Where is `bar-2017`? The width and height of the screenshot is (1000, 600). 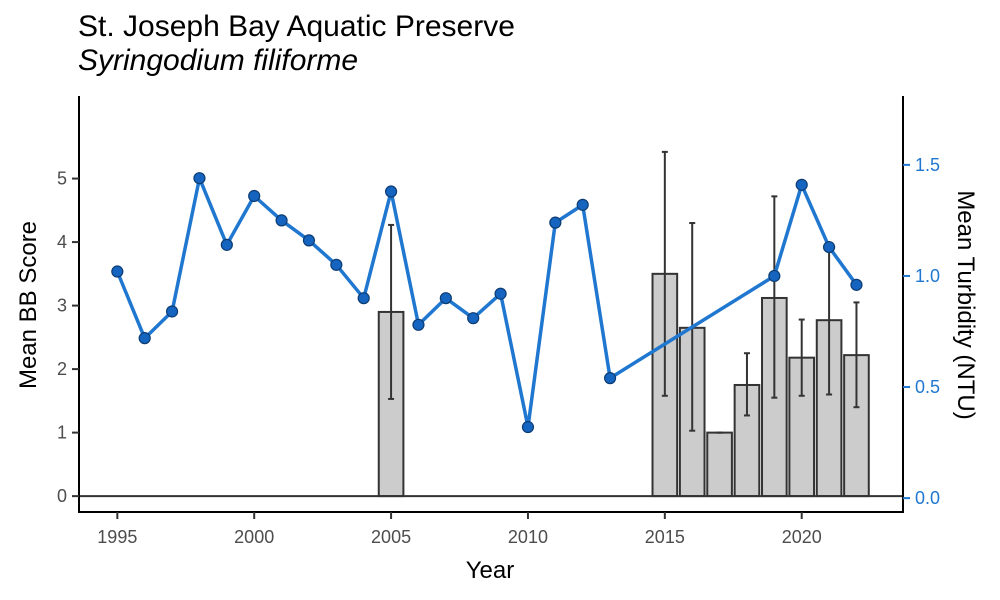
bar-2017 is located at coordinates (719, 464).